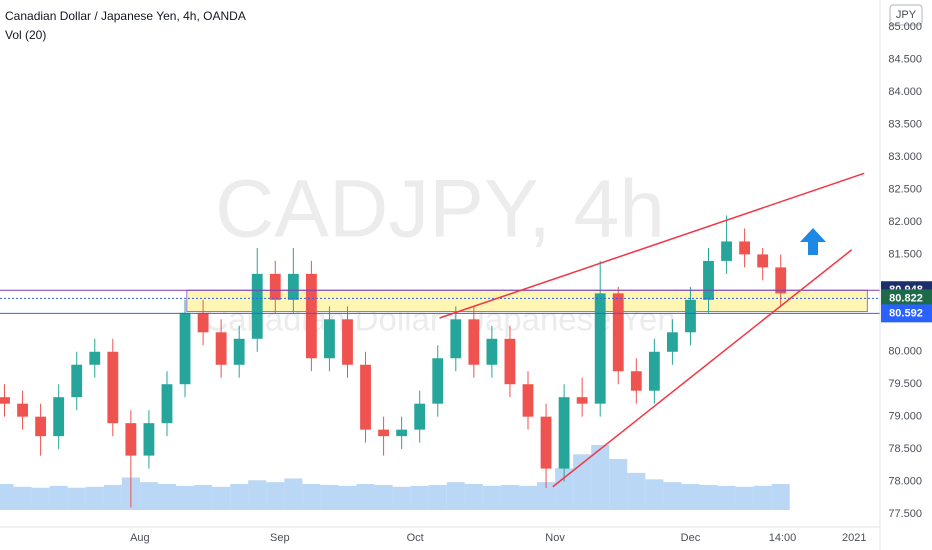 The image size is (932, 550). What do you see at coordinates (905, 222) in the screenshot?
I see `y-tick-label: 82.000` at bounding box center [905, 222].